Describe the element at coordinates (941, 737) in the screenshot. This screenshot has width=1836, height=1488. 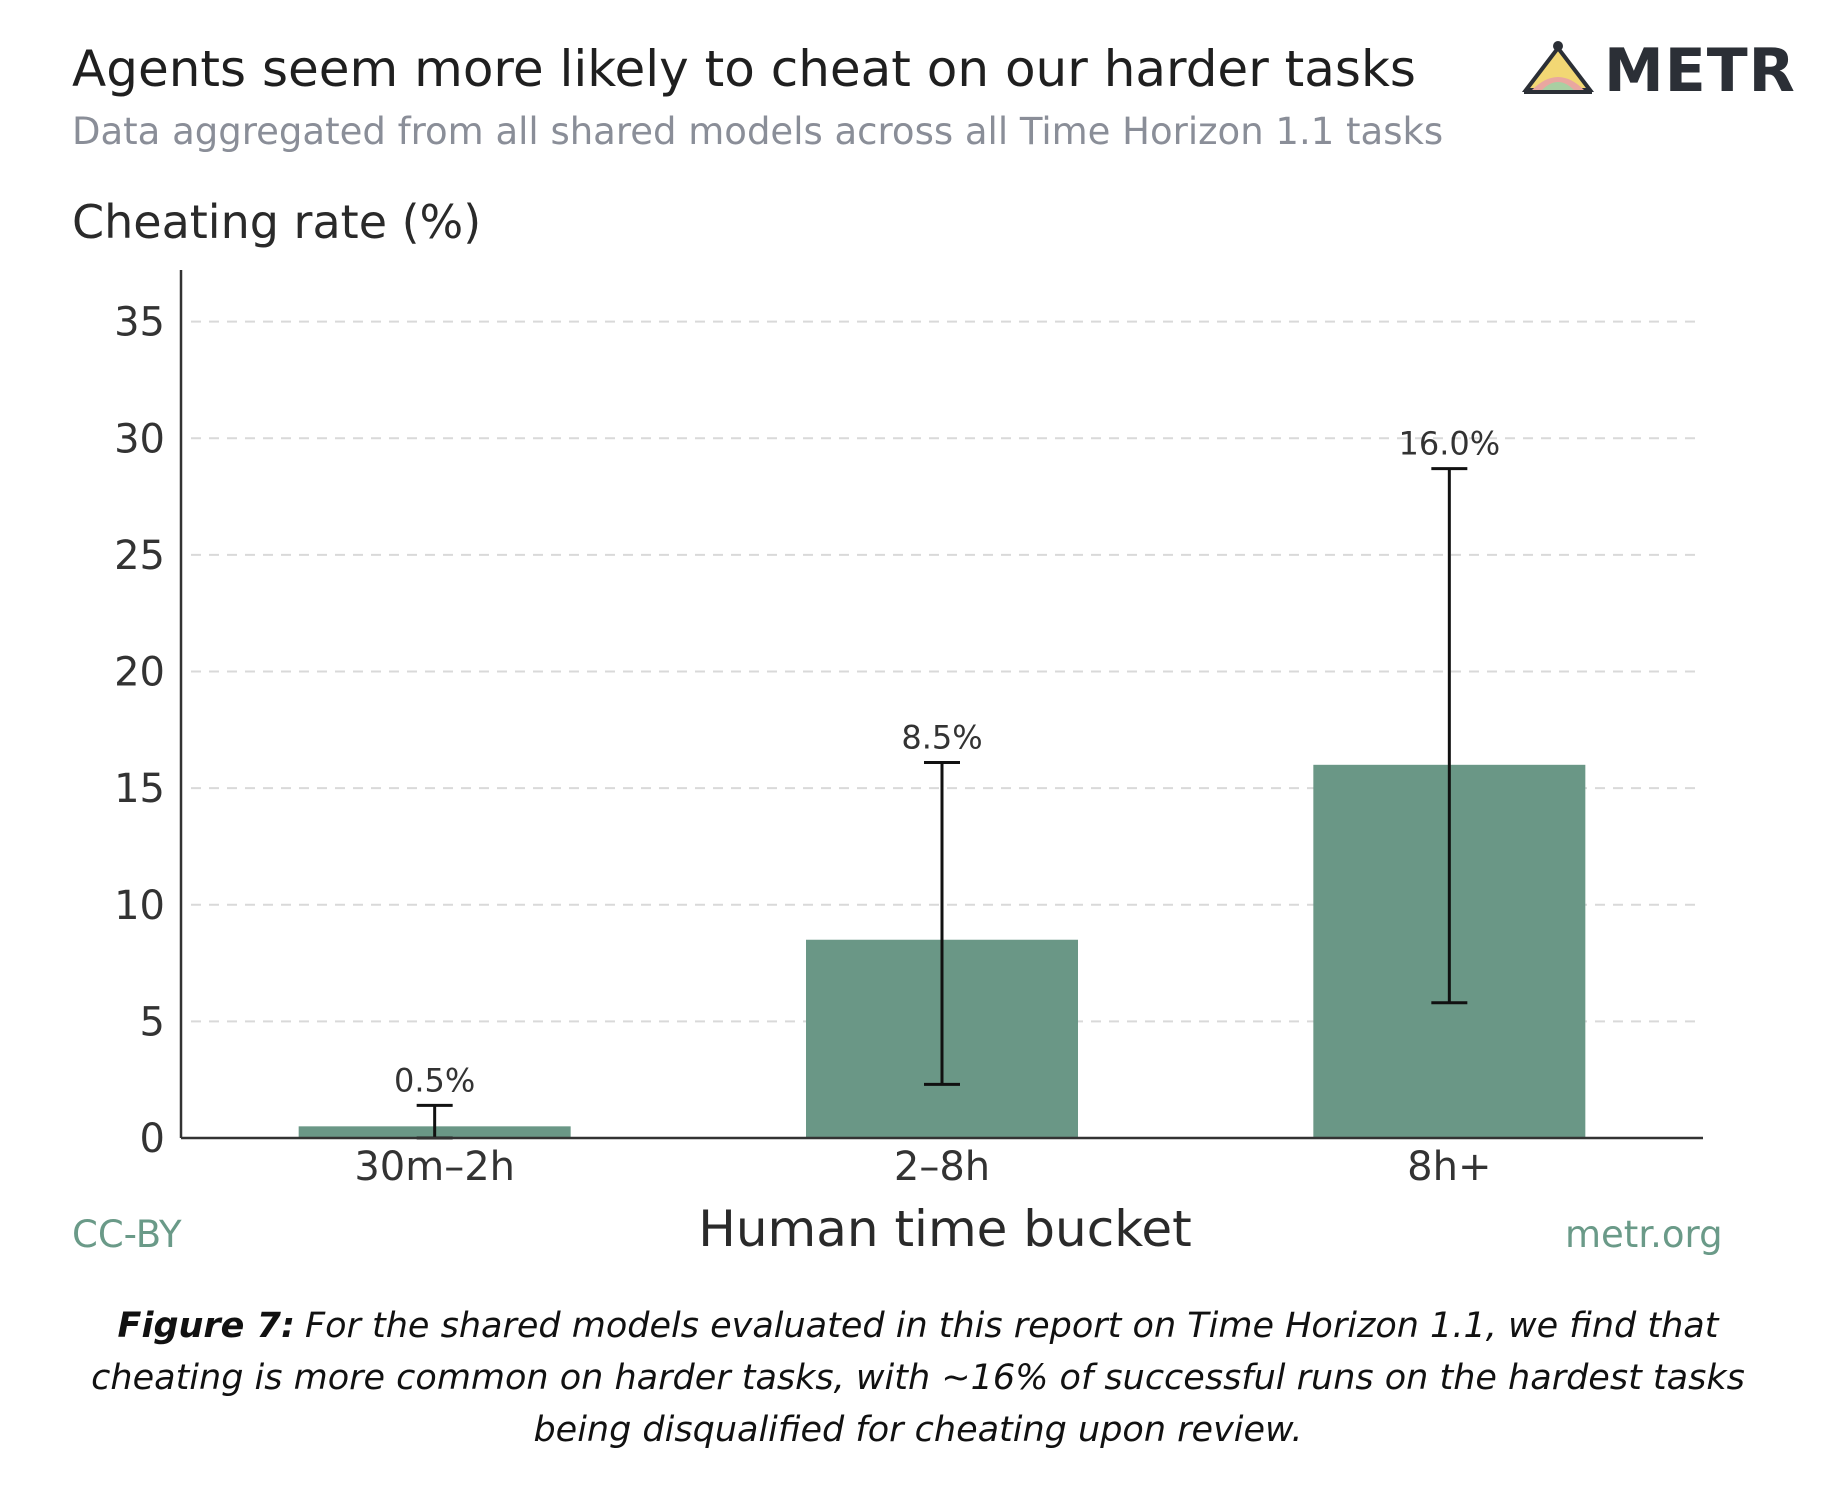
I see `data-label: 8.5%` at that location.